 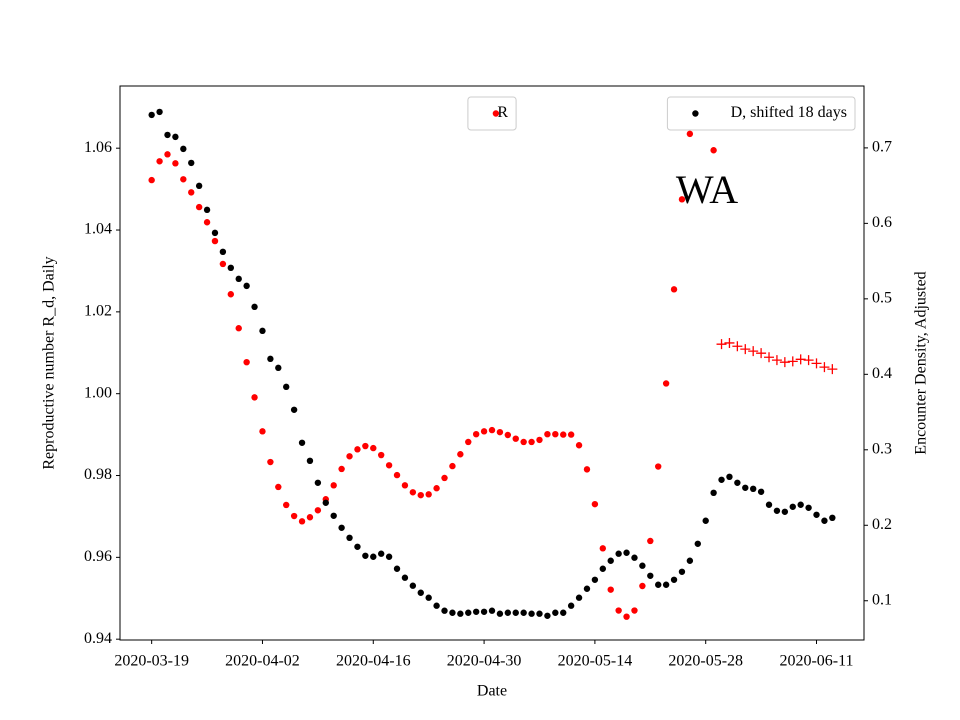 What do you see at coordinates (98, 474) in the screenshot?
I see `y-tick-label: 0.98` at bounding box center [98, 474].